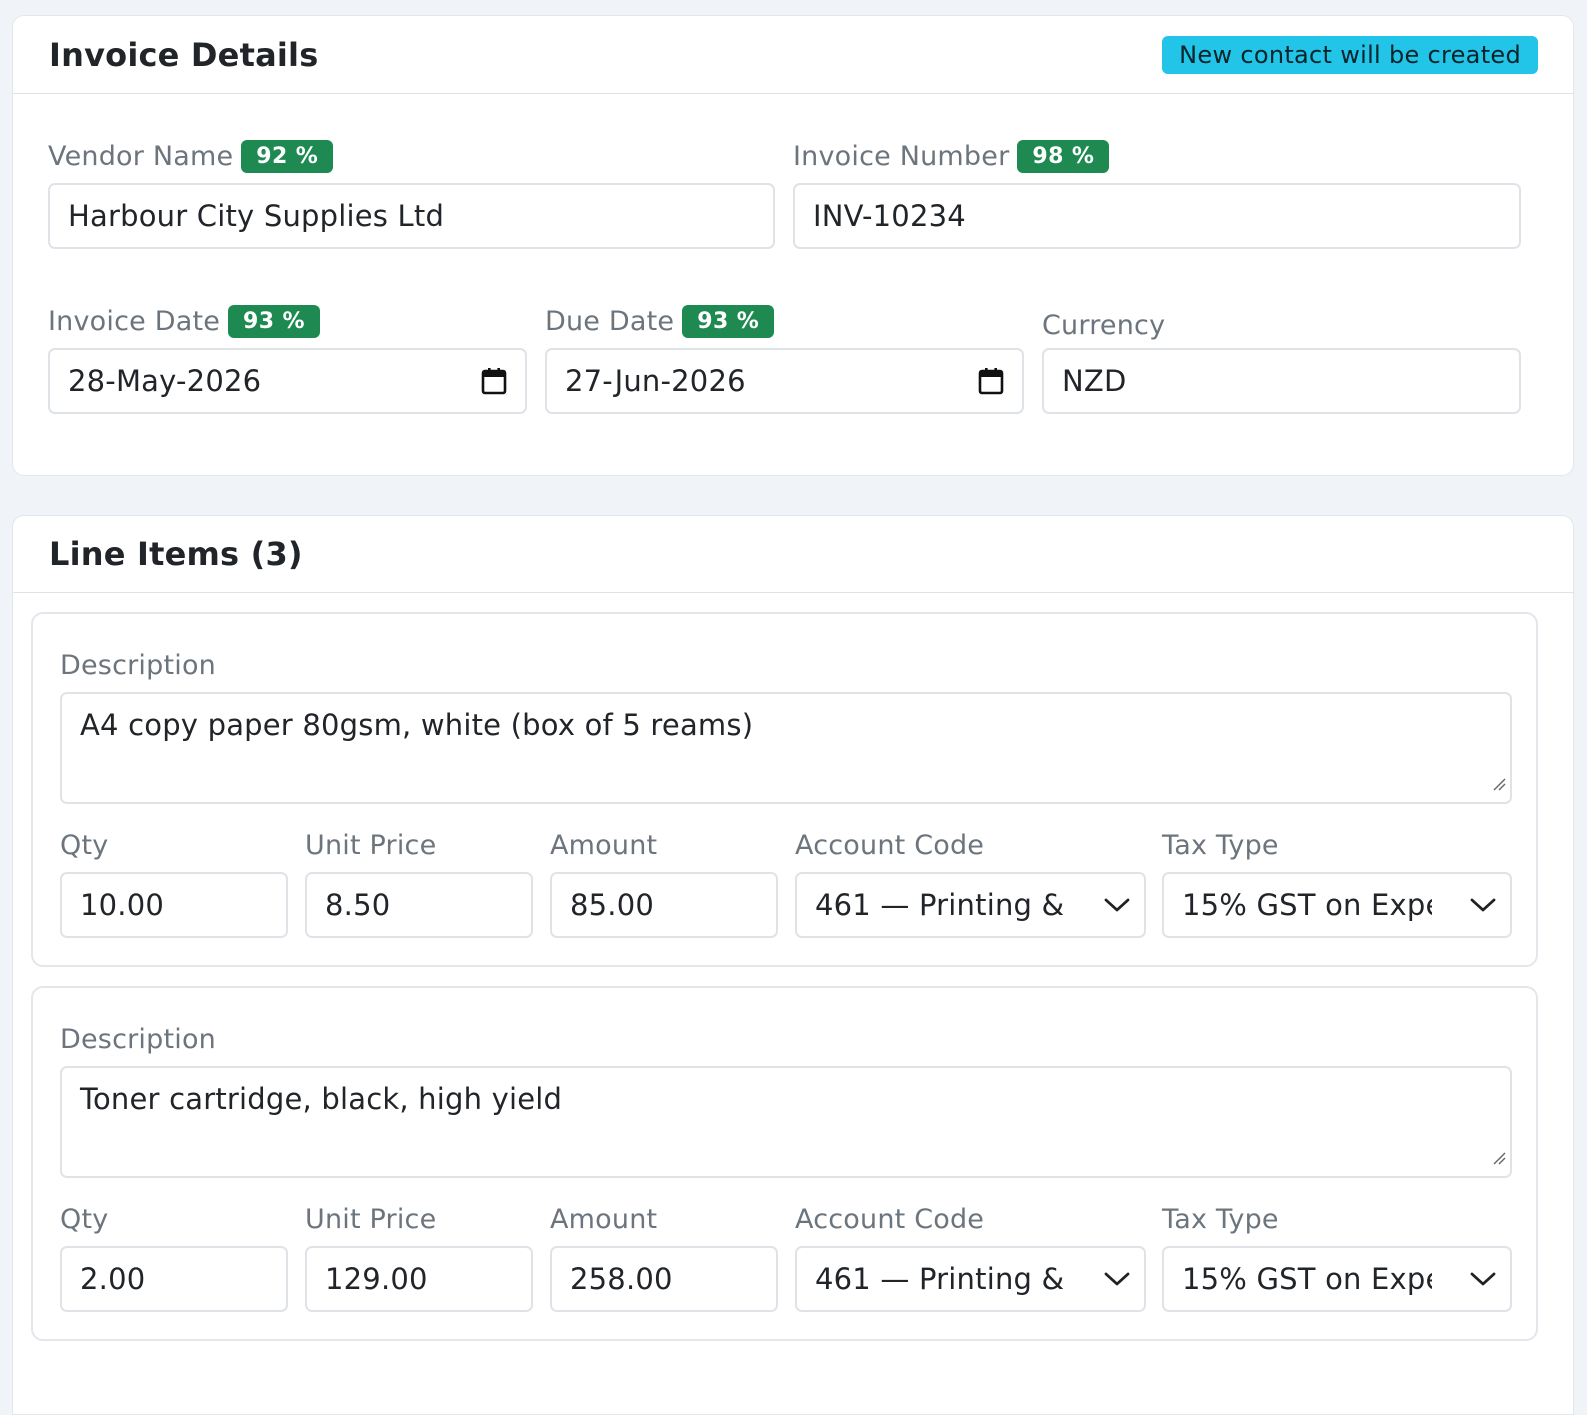  What do you see at coordinates (176, 554) in the screenshot?
I see `line-items-title: Line Items (3)` at bounding box center [176, 554].